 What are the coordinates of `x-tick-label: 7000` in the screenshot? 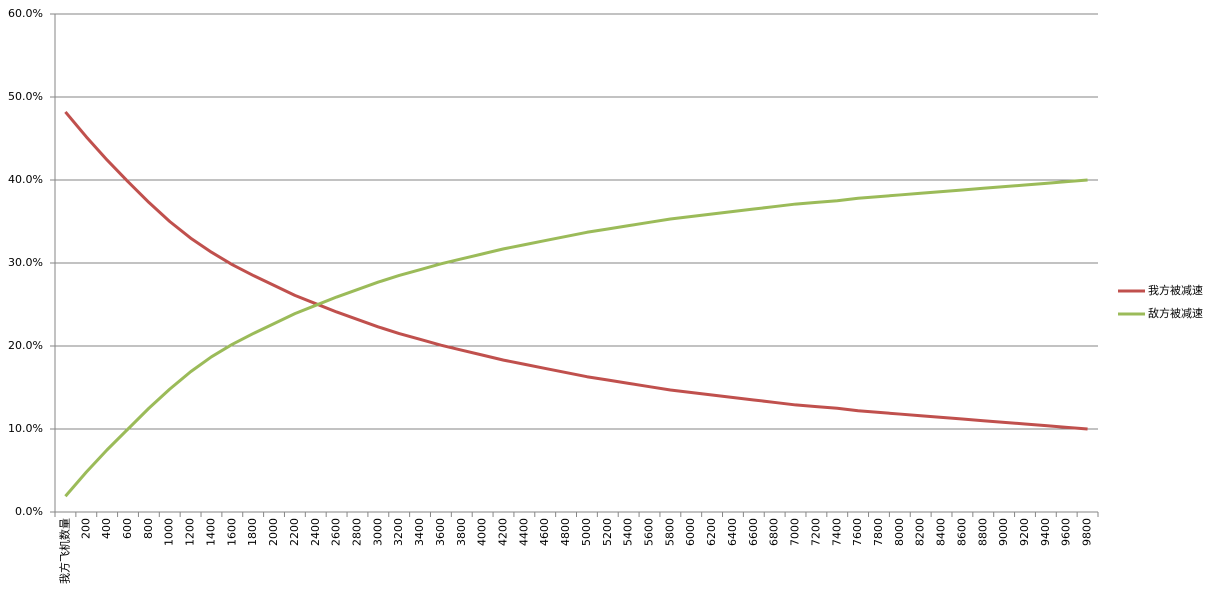 It's located at (795, 532).